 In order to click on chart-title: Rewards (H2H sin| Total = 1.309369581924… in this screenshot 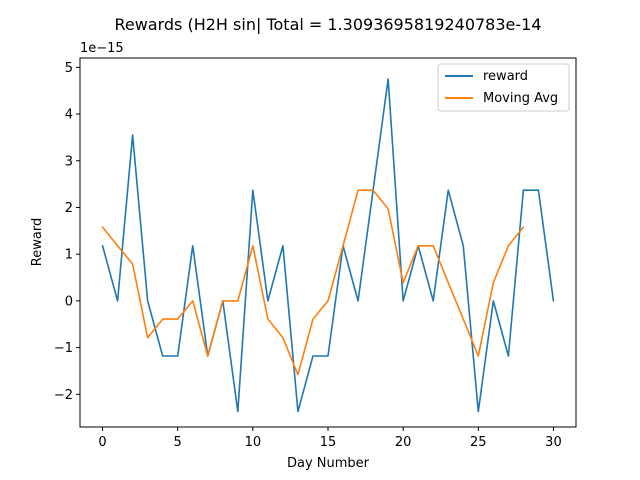, I will do `click(327, 24)`.